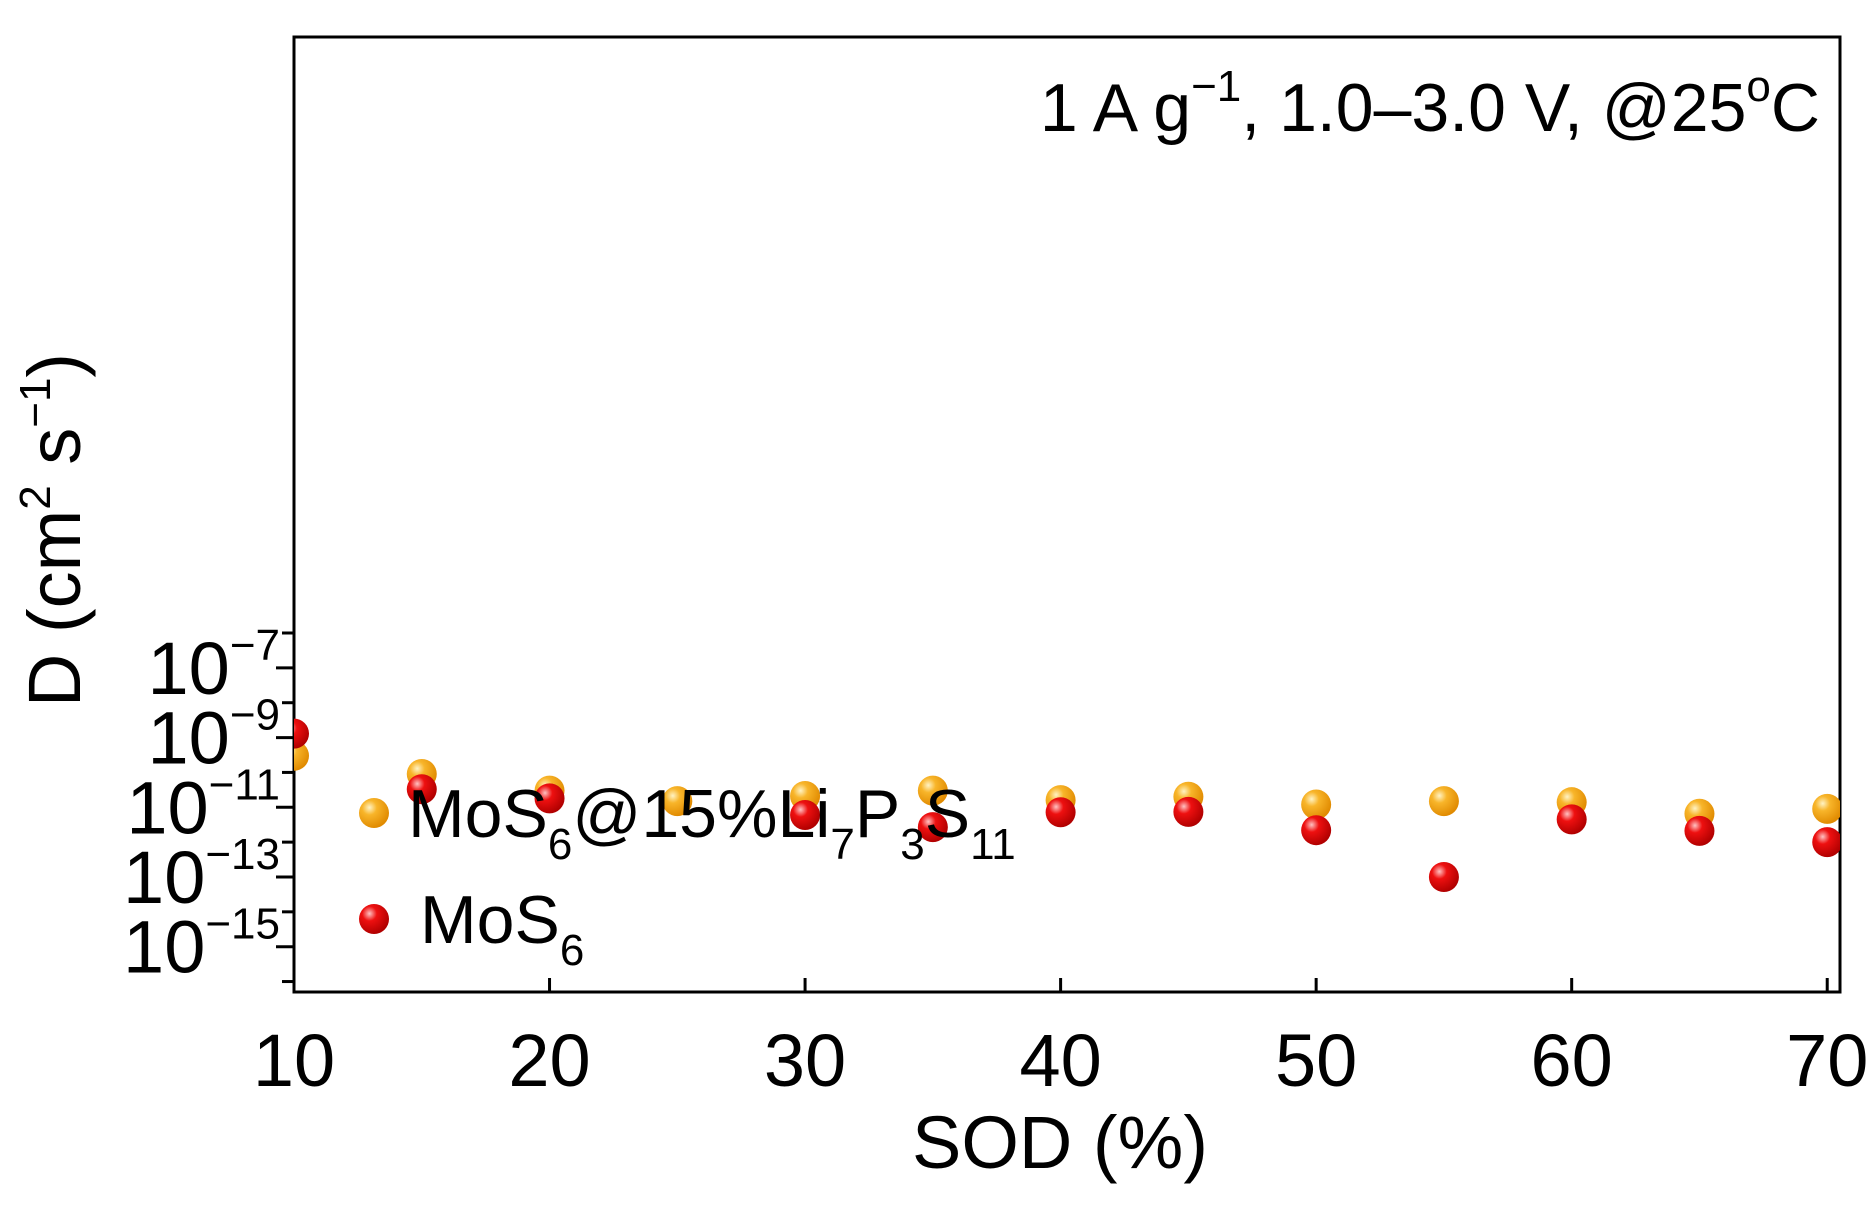 The height and width of the screenshot is (1214, 1869). I want to click on y-tick-label: 10⁻¹³, so click(201, 874).